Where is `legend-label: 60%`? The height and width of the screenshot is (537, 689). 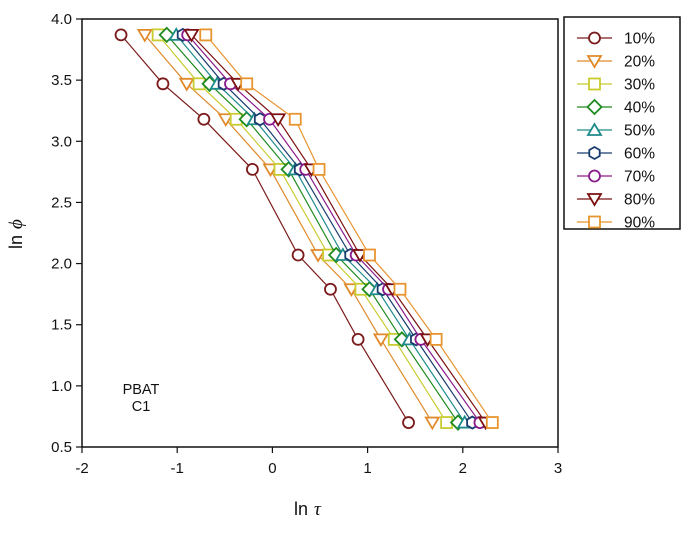 legend-label: 60% is located at coordinates (639, 154).